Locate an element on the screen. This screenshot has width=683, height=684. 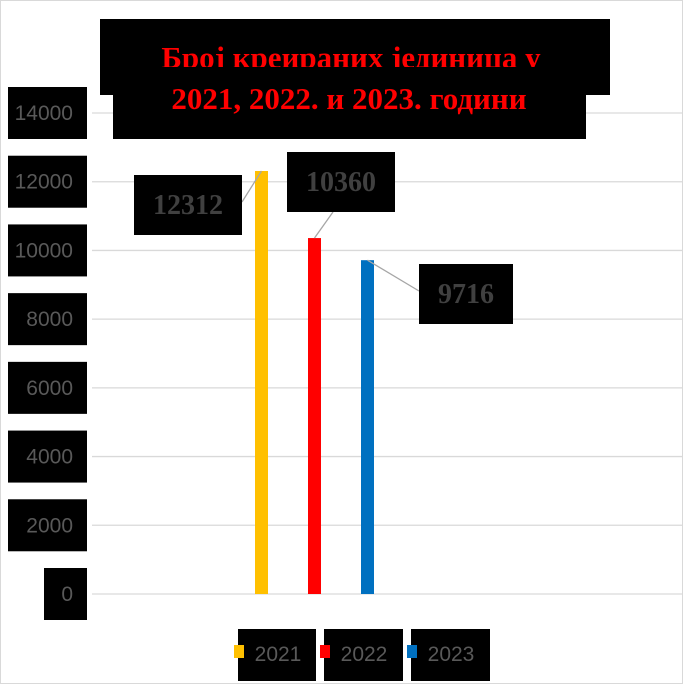
data-label: 9716 is located at coordinates (466, 294).